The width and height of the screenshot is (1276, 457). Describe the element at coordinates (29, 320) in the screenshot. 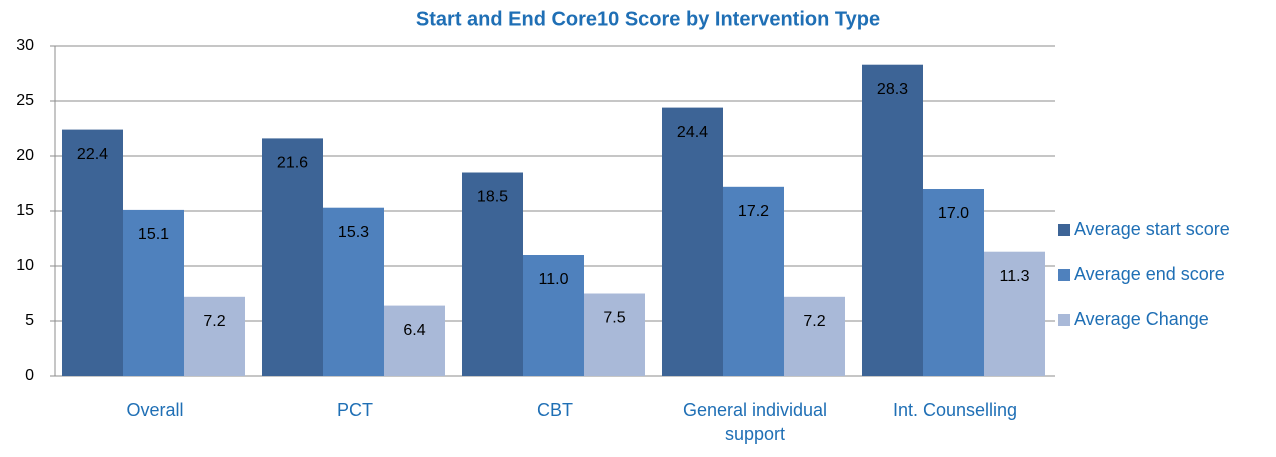

I see `y-tick-label: 5` at that location.